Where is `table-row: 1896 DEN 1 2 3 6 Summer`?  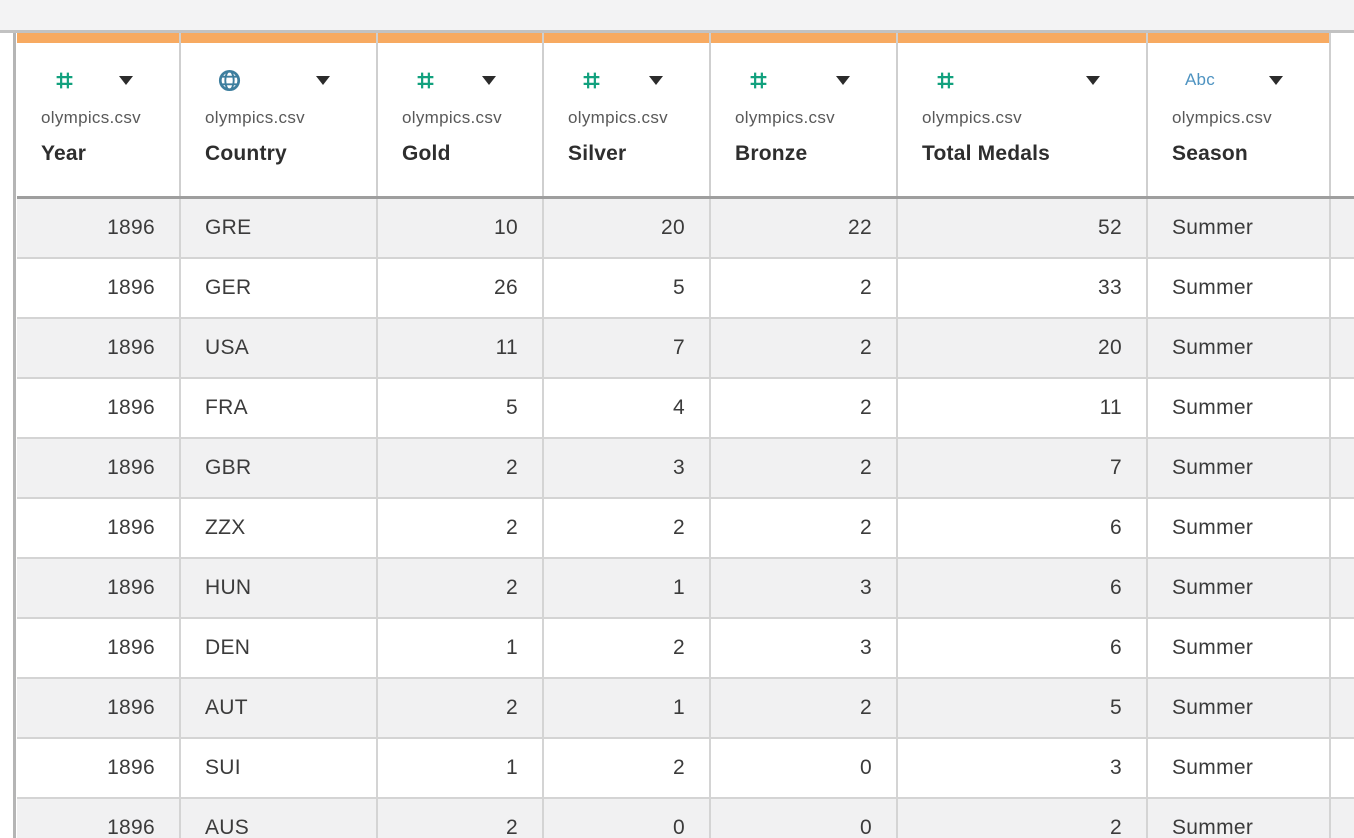 table-row: 1896 DEN 1 2 3 6 Summer is located at coordinates (685, 647).